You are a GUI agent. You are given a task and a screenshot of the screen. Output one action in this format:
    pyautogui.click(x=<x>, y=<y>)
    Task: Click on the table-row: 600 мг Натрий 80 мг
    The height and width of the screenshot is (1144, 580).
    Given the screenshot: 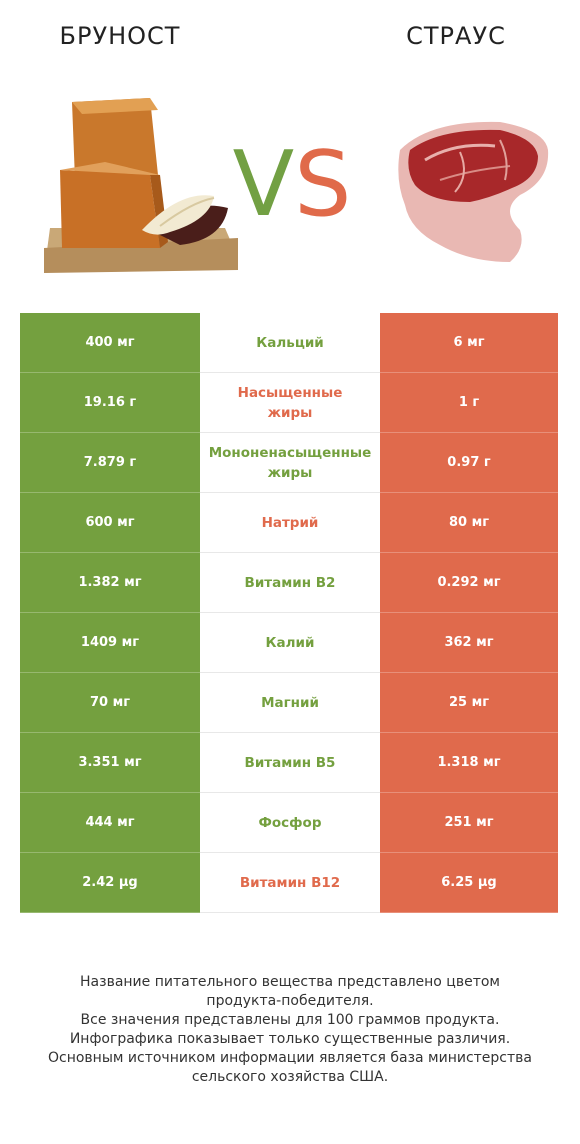 What is the action you would take?
    pyautogui.click(x=289, y=523)
    